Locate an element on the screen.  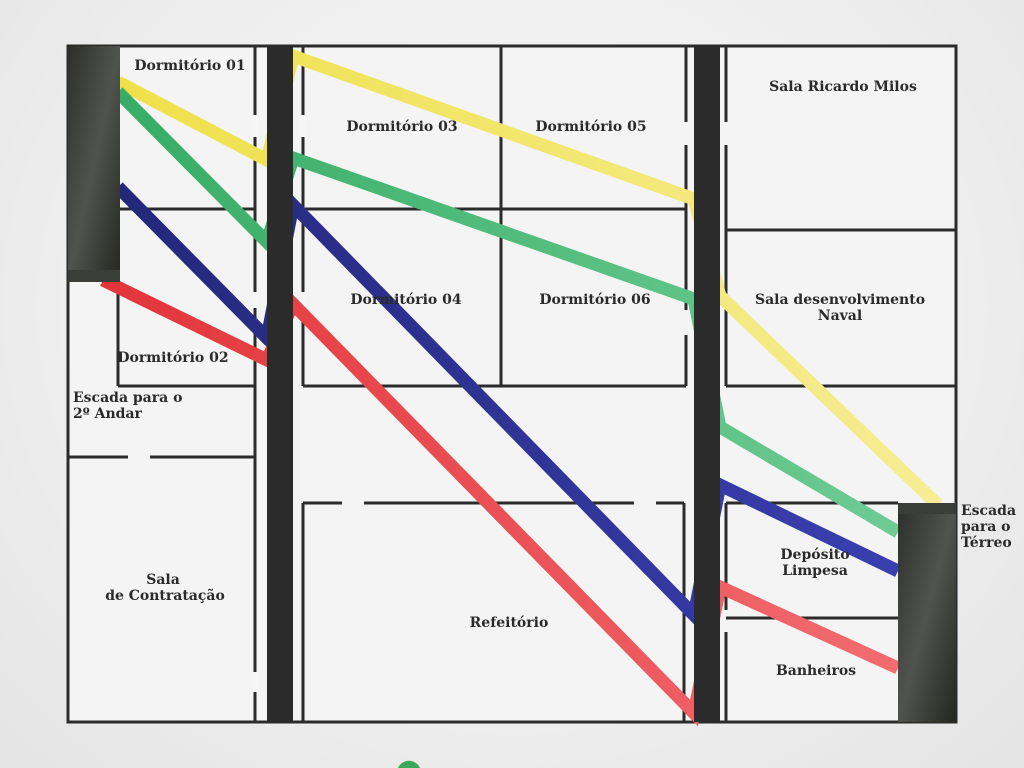
label-sala-contratacao: Sala is located at coordinates (163, 580).